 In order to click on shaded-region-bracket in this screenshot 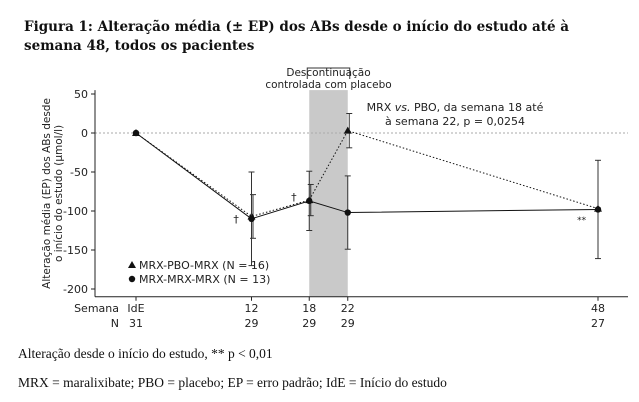, I will do `click(328, 73)`.